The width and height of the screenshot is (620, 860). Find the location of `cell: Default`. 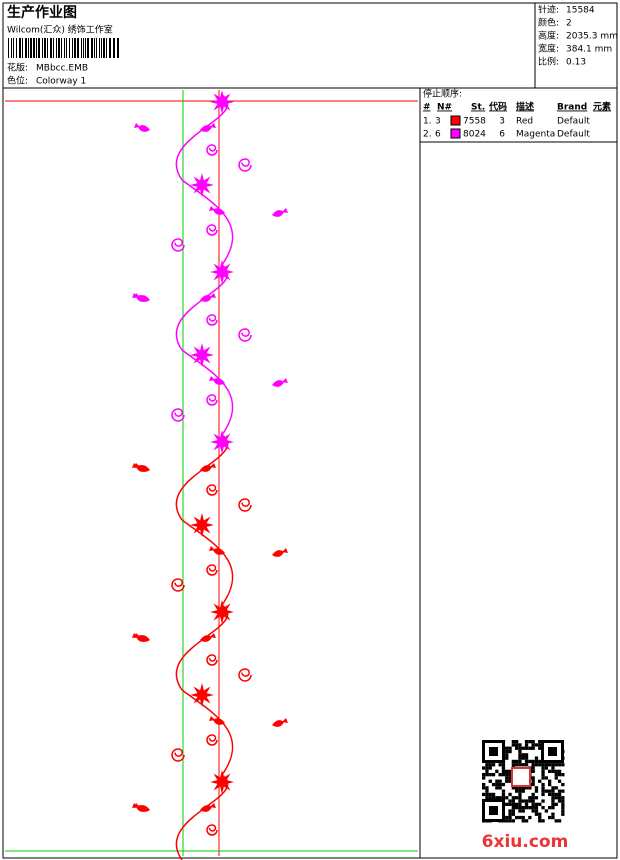

cell: Default is located at coordinates (573, 135).